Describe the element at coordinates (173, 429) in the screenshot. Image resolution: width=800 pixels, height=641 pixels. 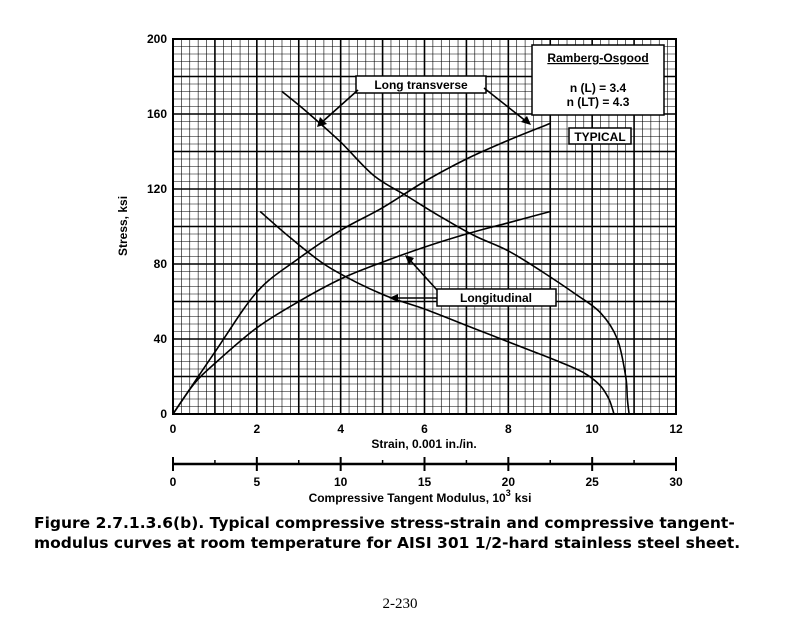
I see `x-tick-label: 0` at that location.